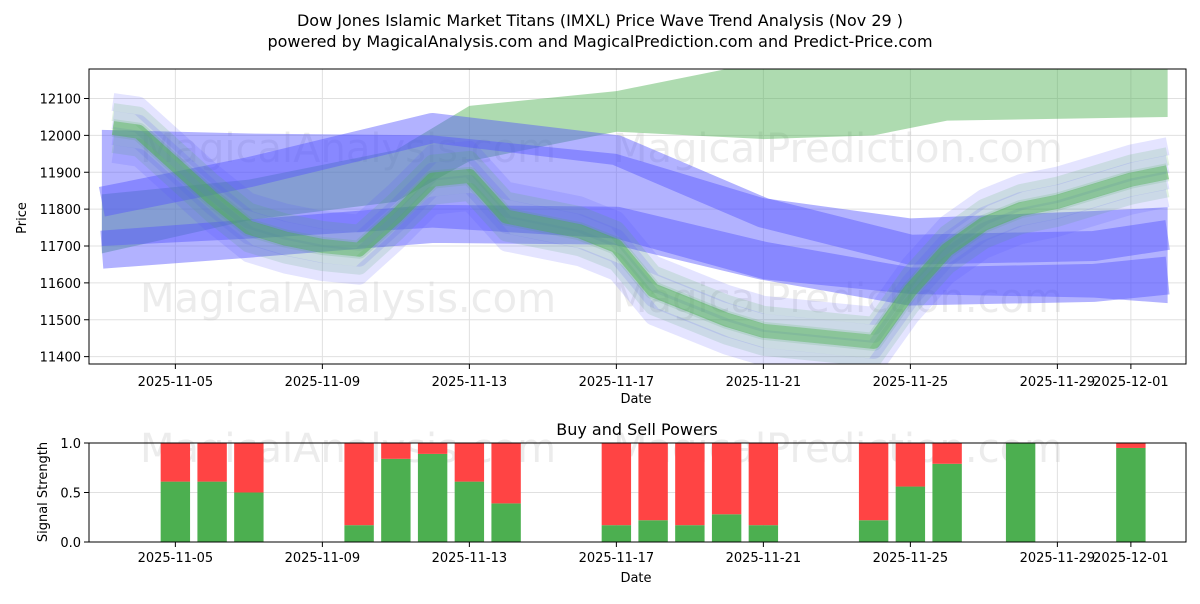 The width and height of the screenshot is (1200, 604). I want to click on y-tick-label: 11400, so click(60, 358).